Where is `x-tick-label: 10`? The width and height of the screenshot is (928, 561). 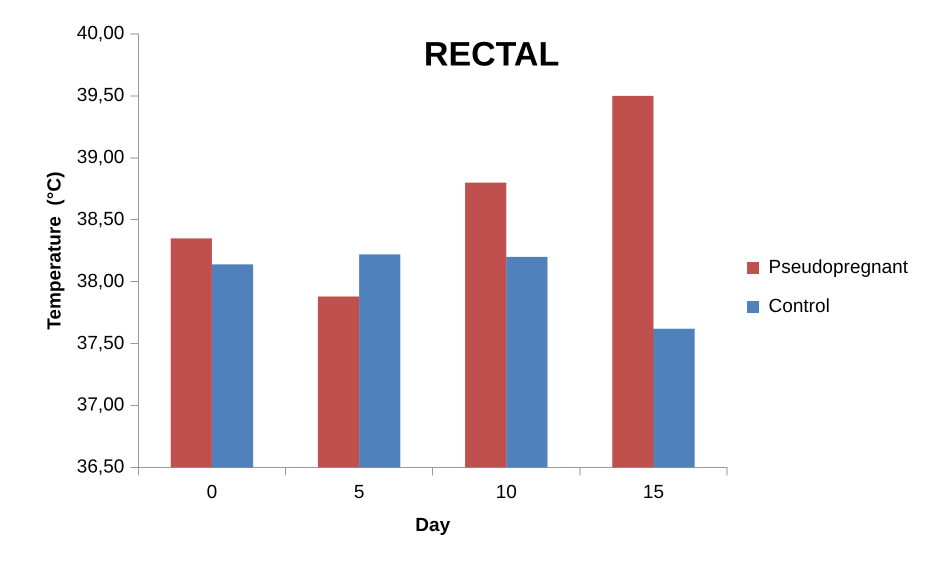 x-tick-label: 10 is located at coordinates (506, 493).